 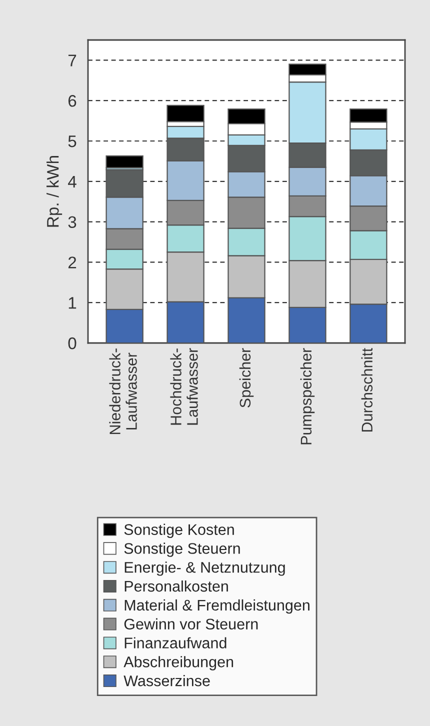 What do you see at coordinates (182, 549) in the screenshot?
I see `legend-label: Sonstige Steuern` at bounding box center [182, 549].